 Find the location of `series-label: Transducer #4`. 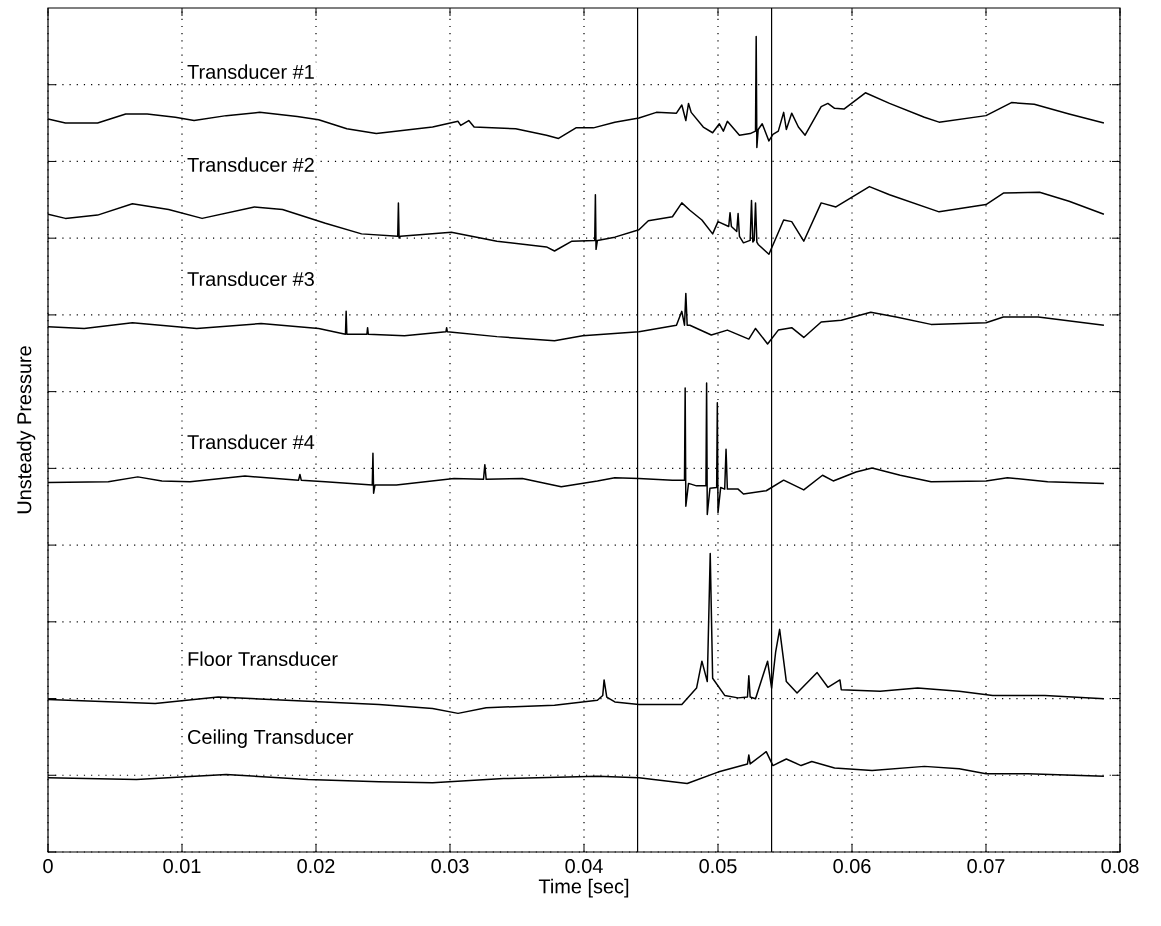

series-label: Transducer #4 is located at coordinates (251, 442).